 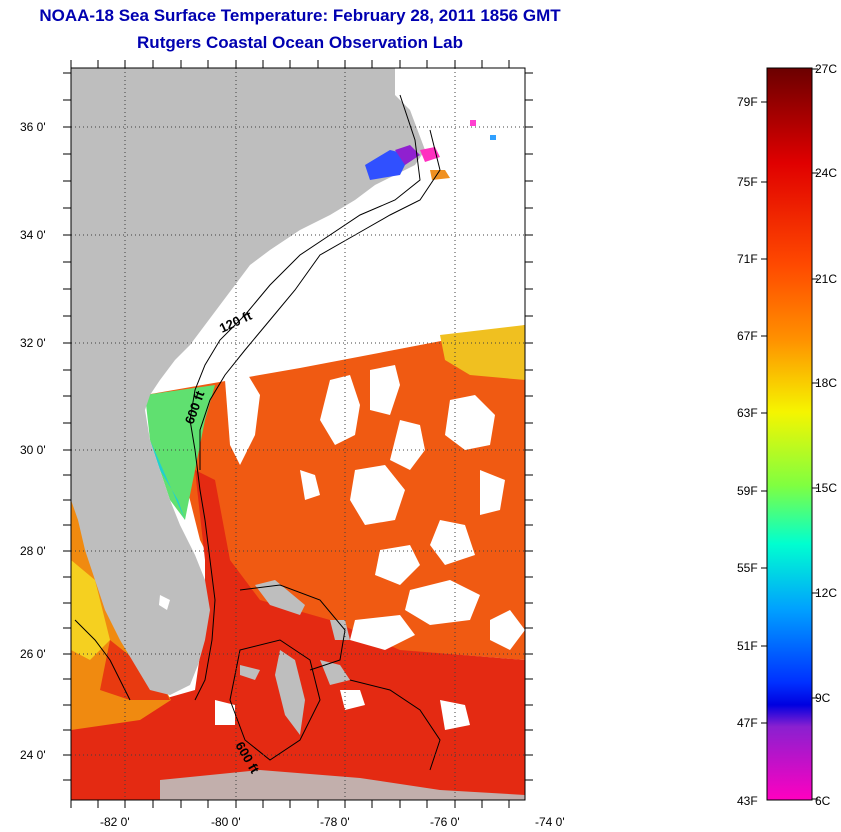 I want to click on lon-label-80: -80 0', so click(x=226, y=822).